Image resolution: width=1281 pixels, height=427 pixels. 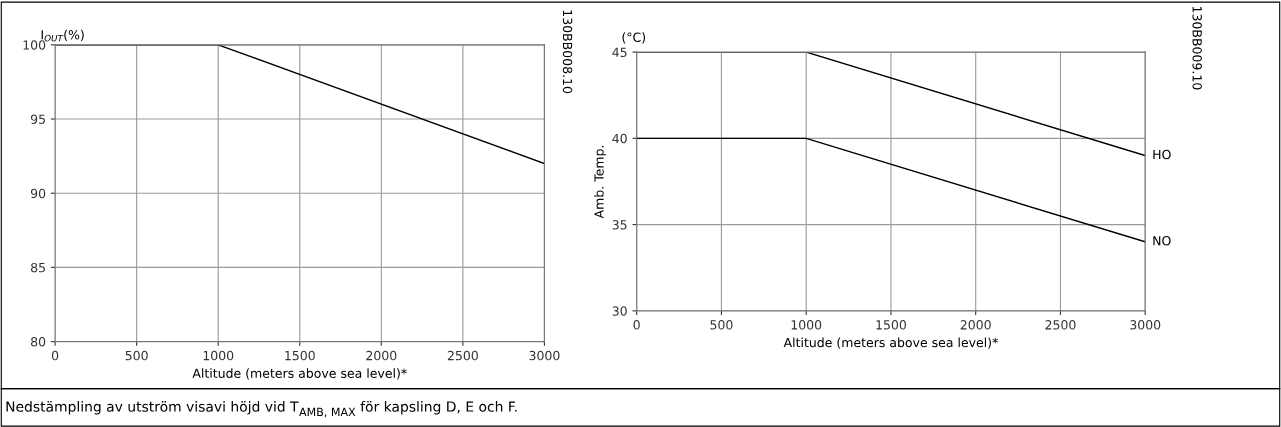 What do you see at coordinates (38, 342) in the screenshot?
I see `y-tick-label: 80` at bounding box center [38, 342].